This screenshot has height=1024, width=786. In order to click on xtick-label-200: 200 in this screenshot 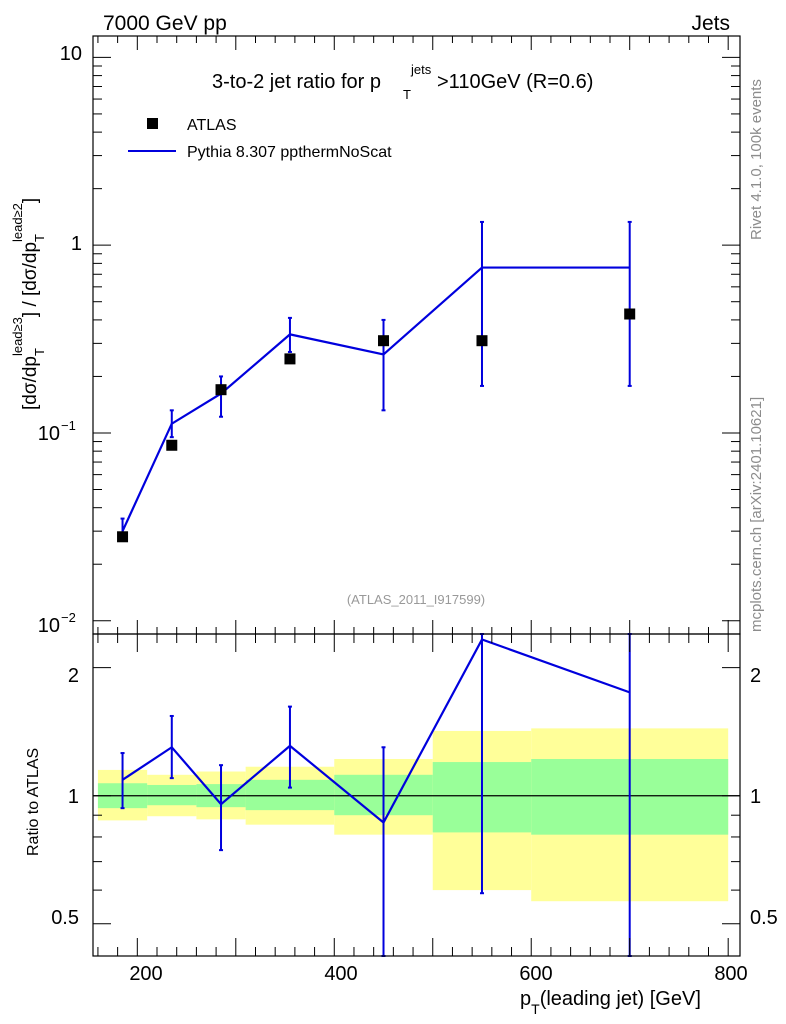, I will do `click(145, 974)`.